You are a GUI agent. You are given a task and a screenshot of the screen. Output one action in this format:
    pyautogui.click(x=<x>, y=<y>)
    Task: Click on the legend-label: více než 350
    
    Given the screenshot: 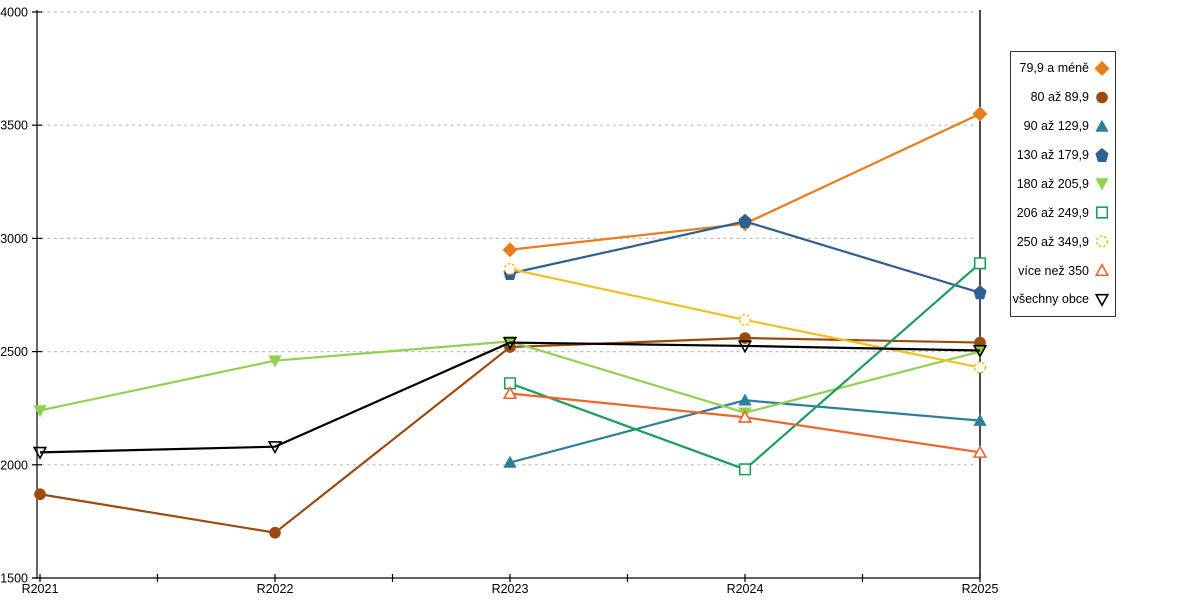 What is the action you would take?
    pyautogui.click(x=1053, y=270)
    